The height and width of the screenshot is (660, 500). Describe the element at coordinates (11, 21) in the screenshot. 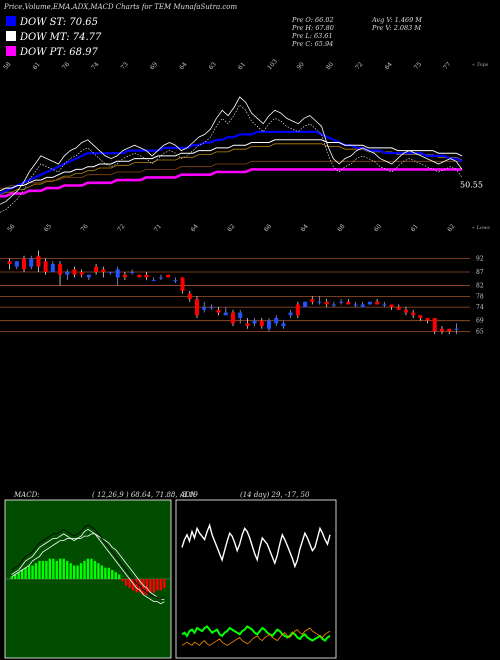

I see `legend-swatch-blue` at that location.